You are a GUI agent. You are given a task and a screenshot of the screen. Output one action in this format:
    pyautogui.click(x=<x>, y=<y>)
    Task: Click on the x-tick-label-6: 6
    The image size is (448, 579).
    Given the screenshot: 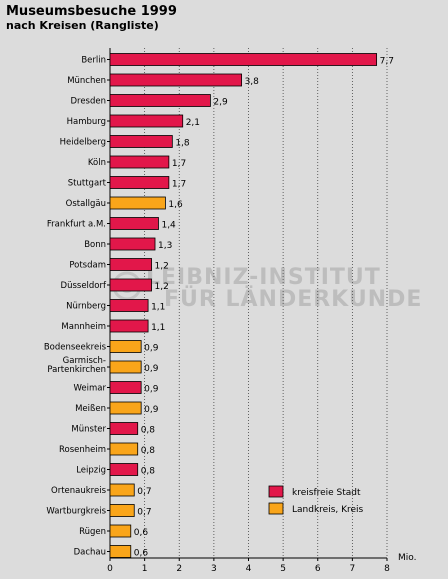 What is the action you would take?
    pyautogui.click(x=318, y=569)
    